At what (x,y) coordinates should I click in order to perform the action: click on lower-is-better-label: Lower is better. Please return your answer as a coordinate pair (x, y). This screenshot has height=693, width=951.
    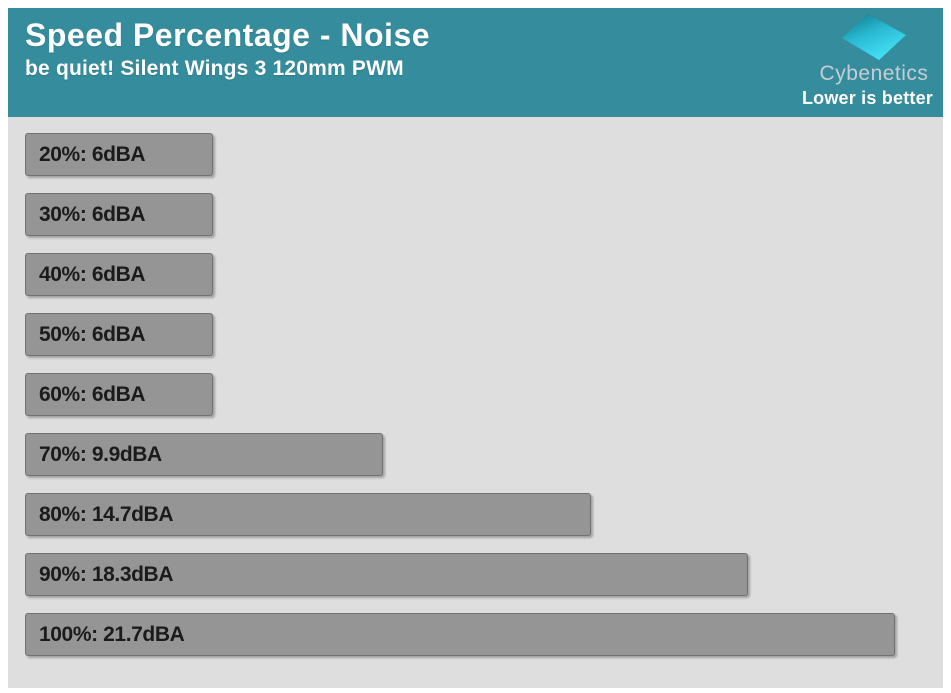
    Looking at the image, I should click on (867, 98).